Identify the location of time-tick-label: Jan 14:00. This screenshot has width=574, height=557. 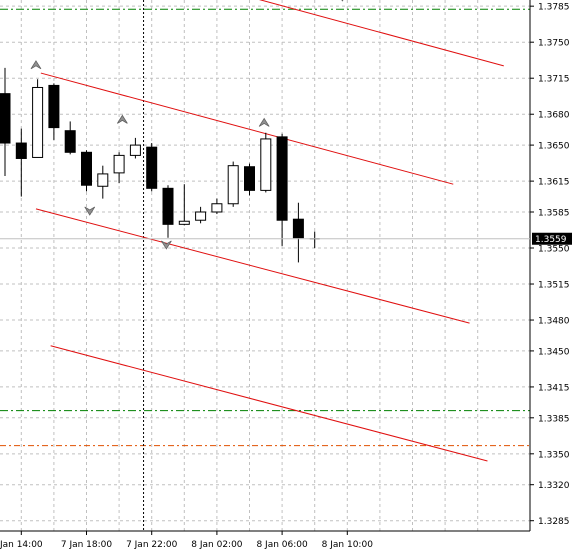
(21, 545).